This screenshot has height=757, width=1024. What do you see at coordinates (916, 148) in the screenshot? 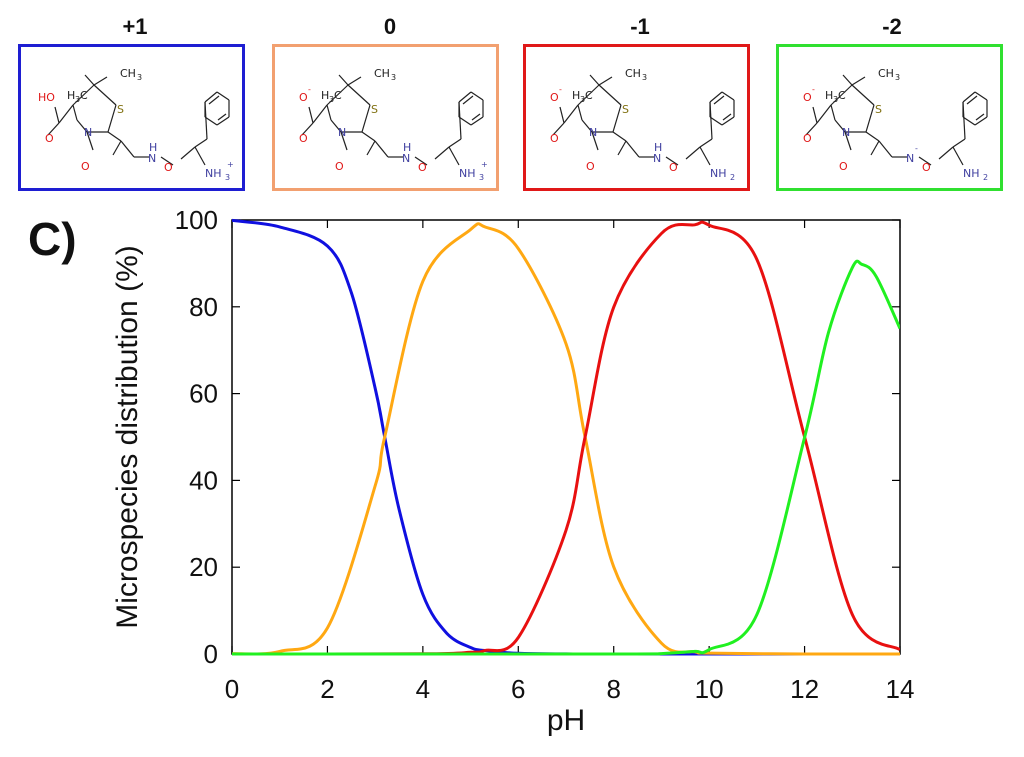
I see `linker-charge-label: -` at bounding box center [916, 148].